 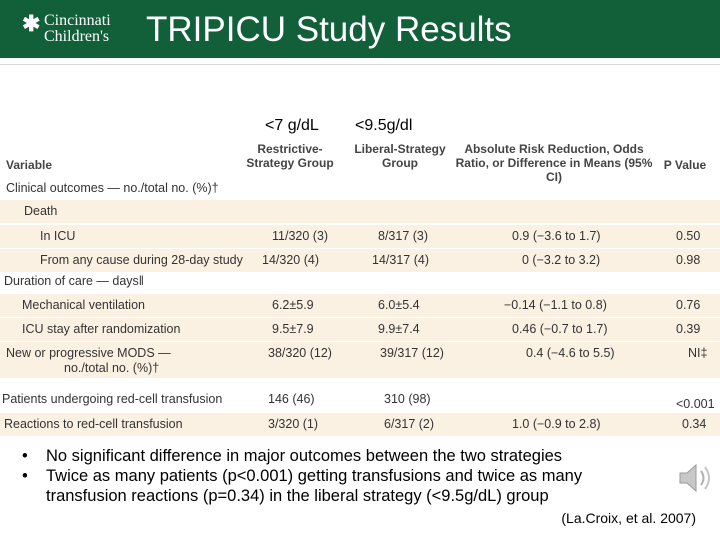 What do you see at coordinates (293, 329) in the screenshot?
I see `cell-restrictive: 9.5±7.9` at bounding box center [293, 329].